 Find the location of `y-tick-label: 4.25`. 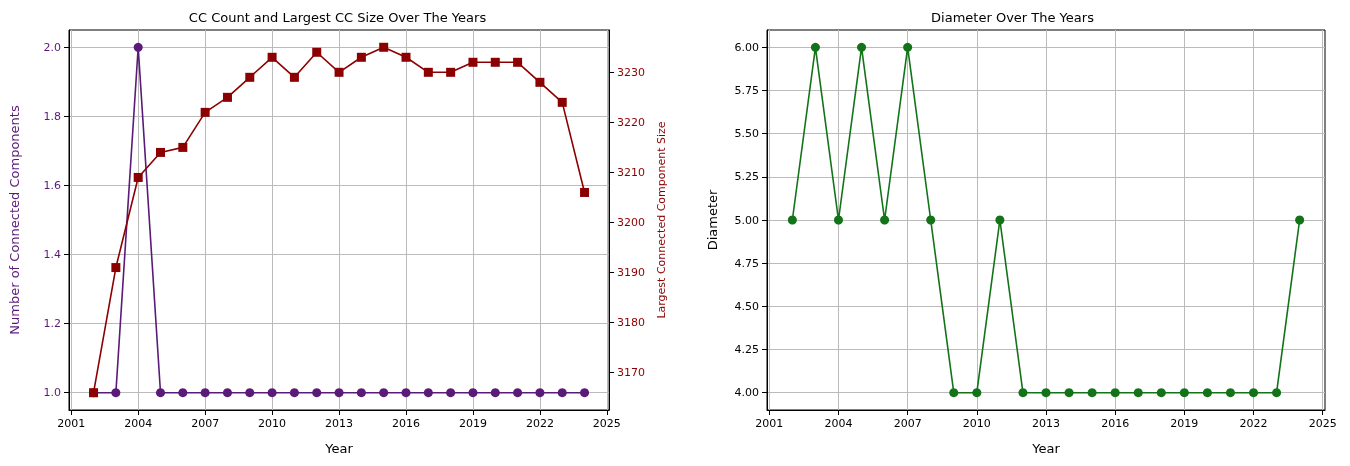

y-tick-label: 4.25 is located at coordinates (746, 350).